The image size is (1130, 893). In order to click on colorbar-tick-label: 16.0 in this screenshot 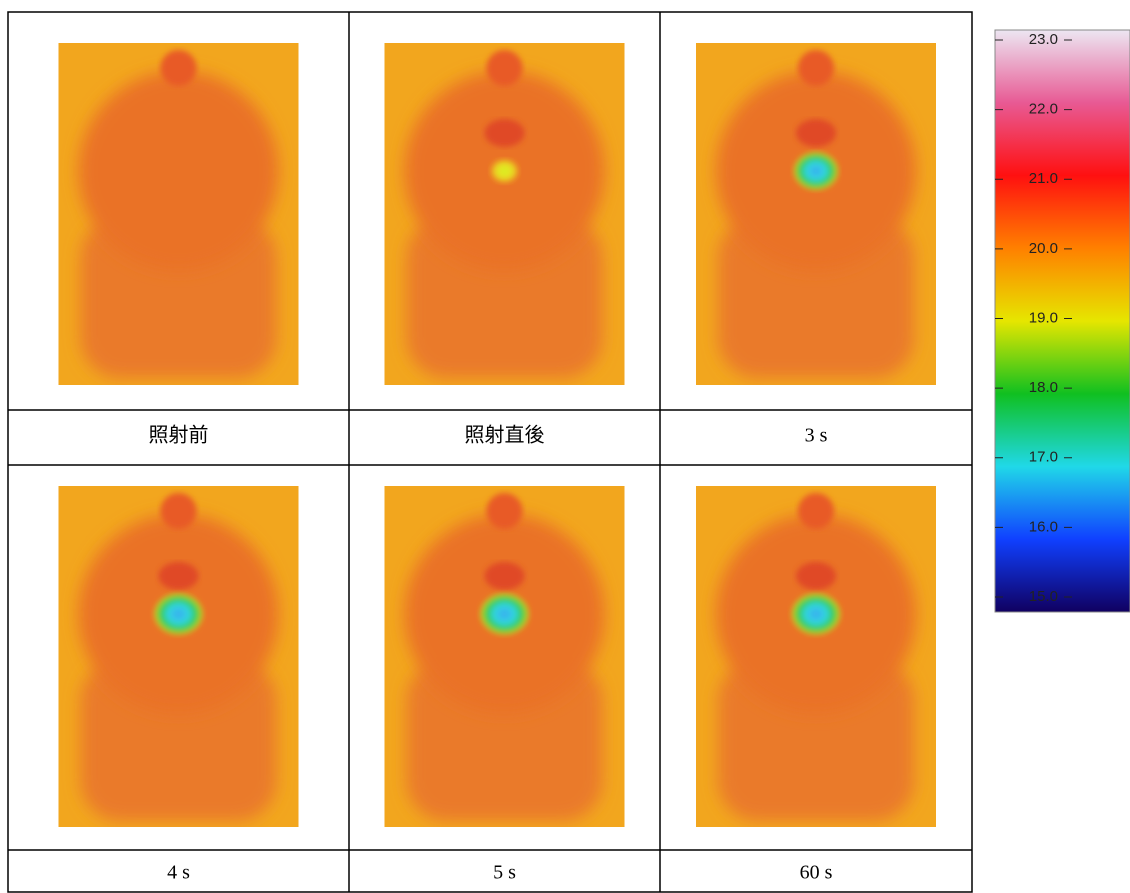, I will do `click(1043, 526)`.